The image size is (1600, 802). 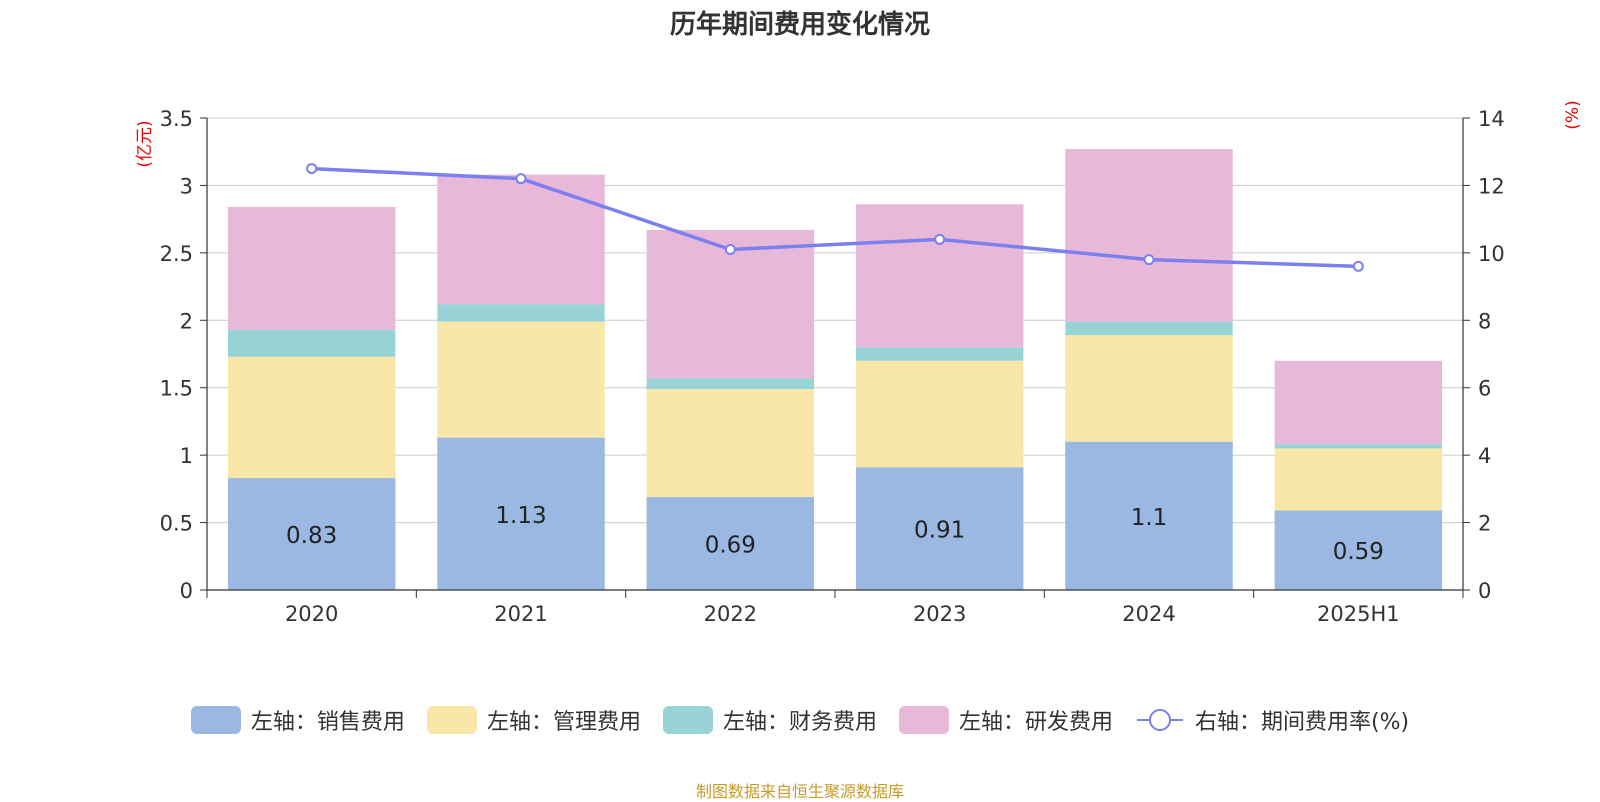 What do you see at coordinates (1491, 186) in the screenshot?
I see `right-tick-label: 12` at bounding box center [1491, 186].